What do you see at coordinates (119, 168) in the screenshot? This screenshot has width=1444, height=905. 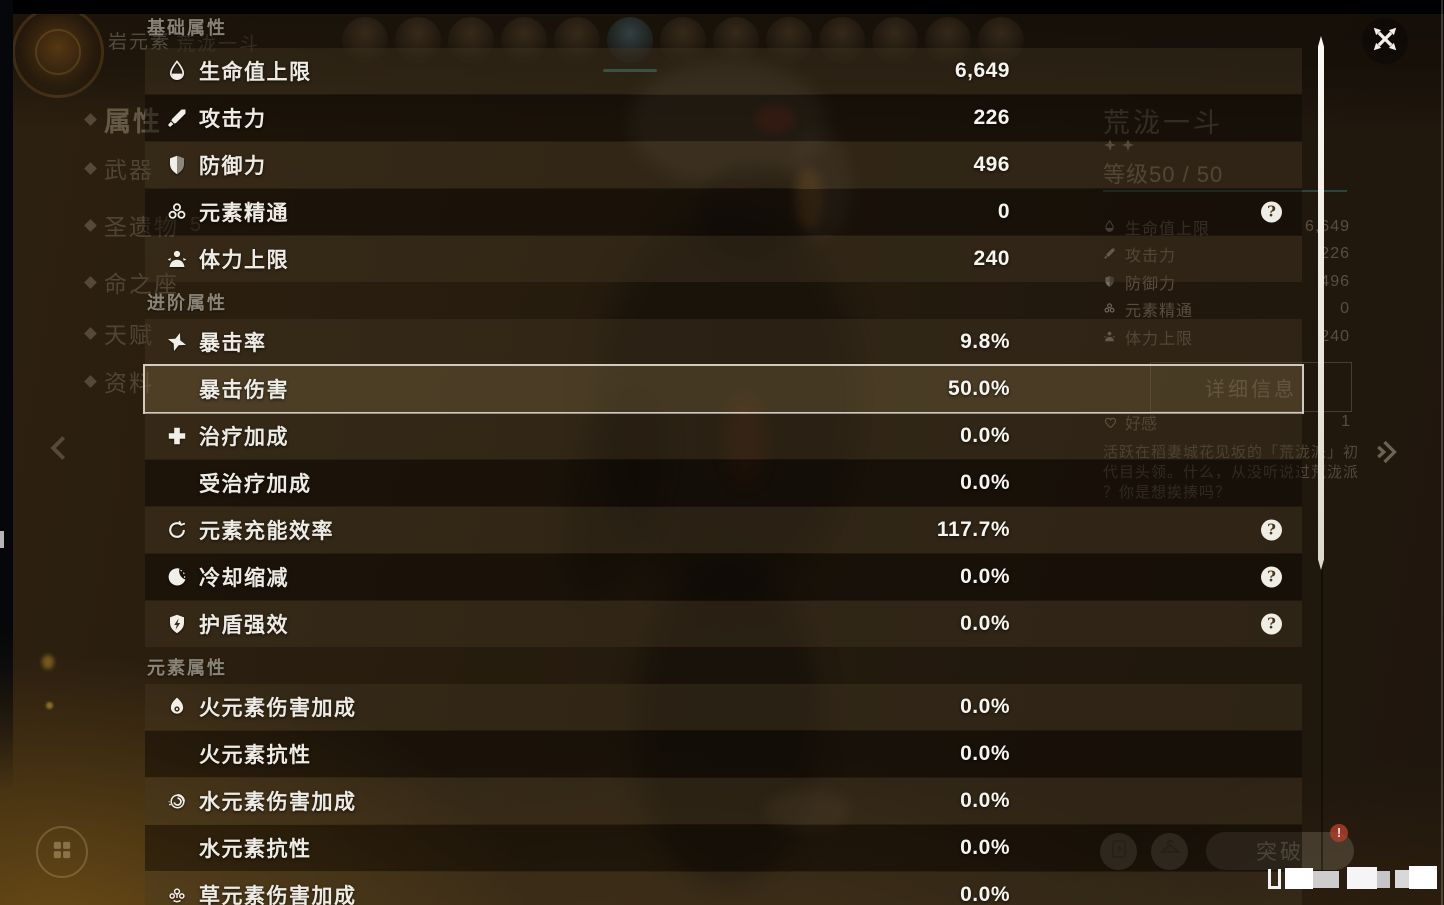 I see `sidebar-item-2: 武器` at bounding box center [119, 168].